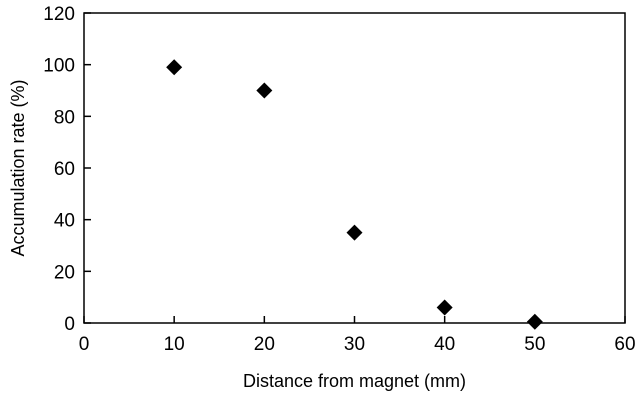 The height and width of the screenshot is (394, 637). Describe the element at coordinates (64, 117) in the screenshot. I see `y-tick-label: 80` at that location.